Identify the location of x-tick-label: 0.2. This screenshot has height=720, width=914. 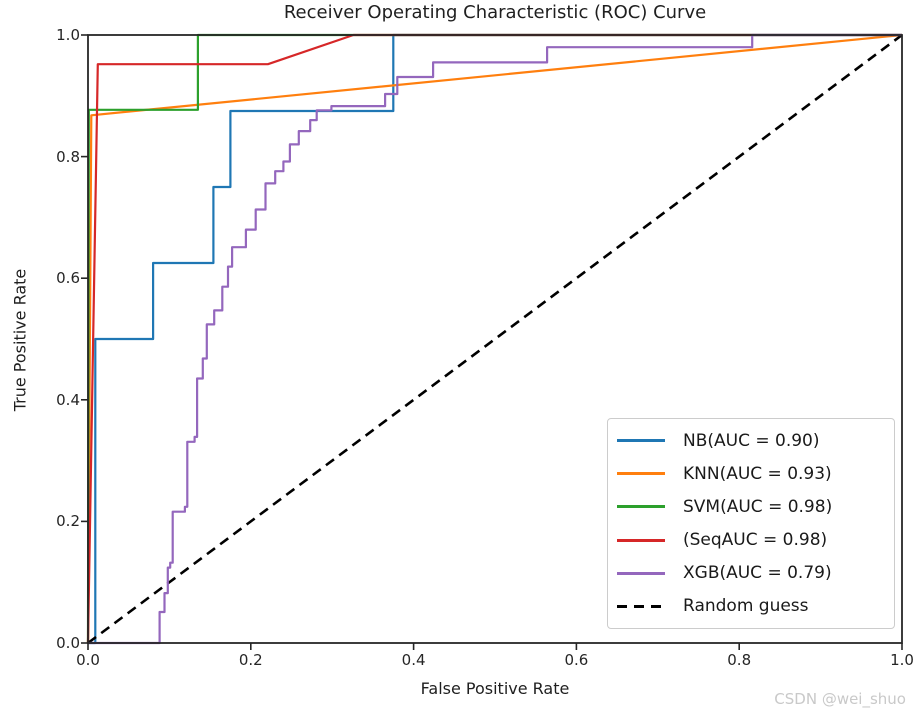
(250, 660).